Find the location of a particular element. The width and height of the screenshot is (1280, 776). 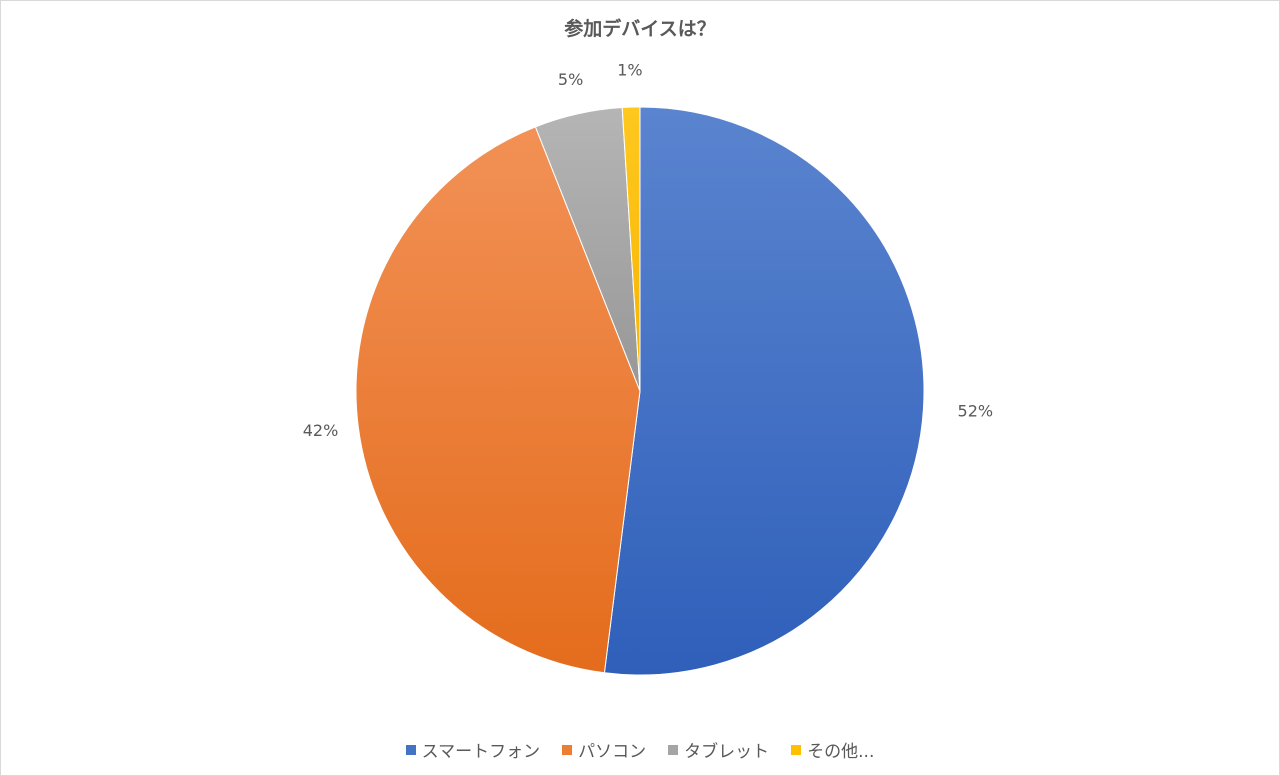

legend-item: タブレット is located at coordinates (718, 749).